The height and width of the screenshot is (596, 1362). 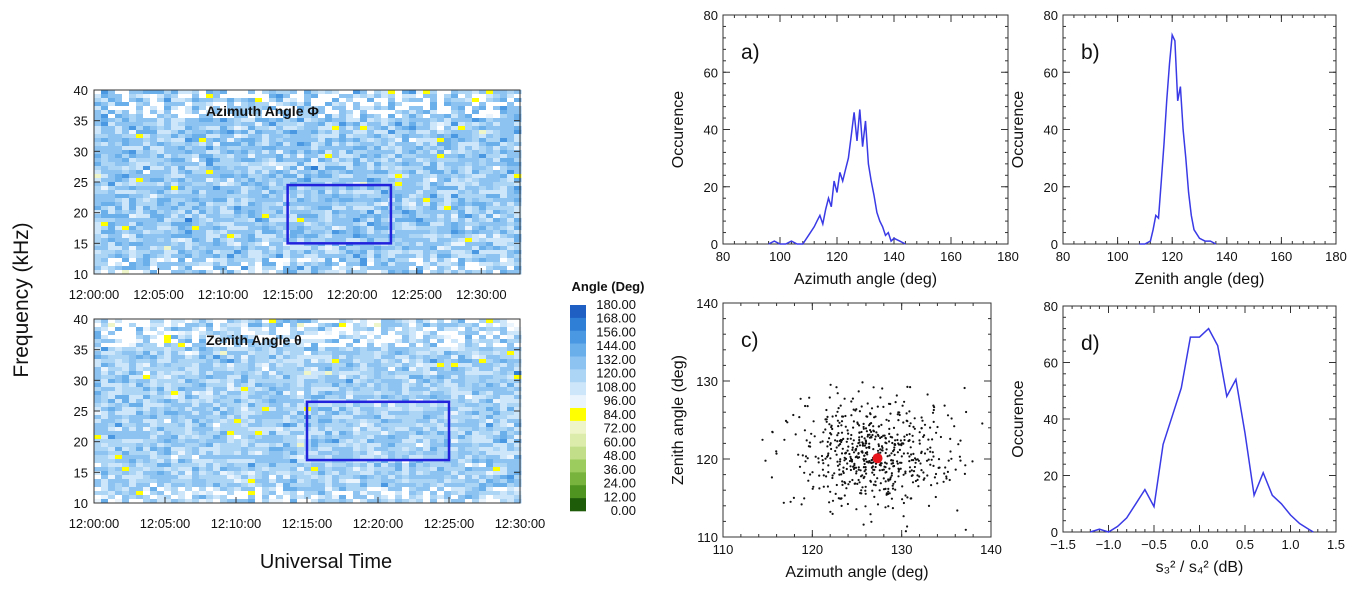 I want to click on panel-label: b), so click(x=1090, y=52).